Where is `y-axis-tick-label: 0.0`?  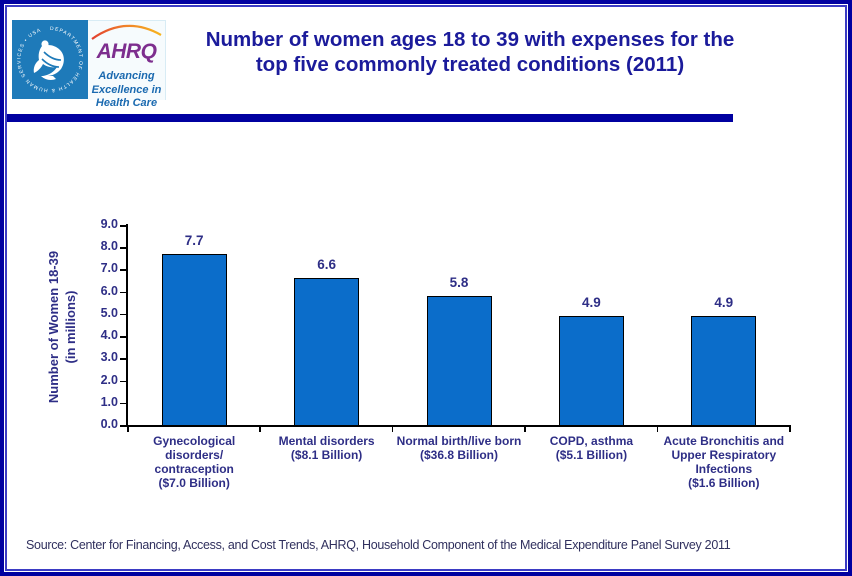
y-axis-tick-label: 0.0 is located at coordinates (109, 424).